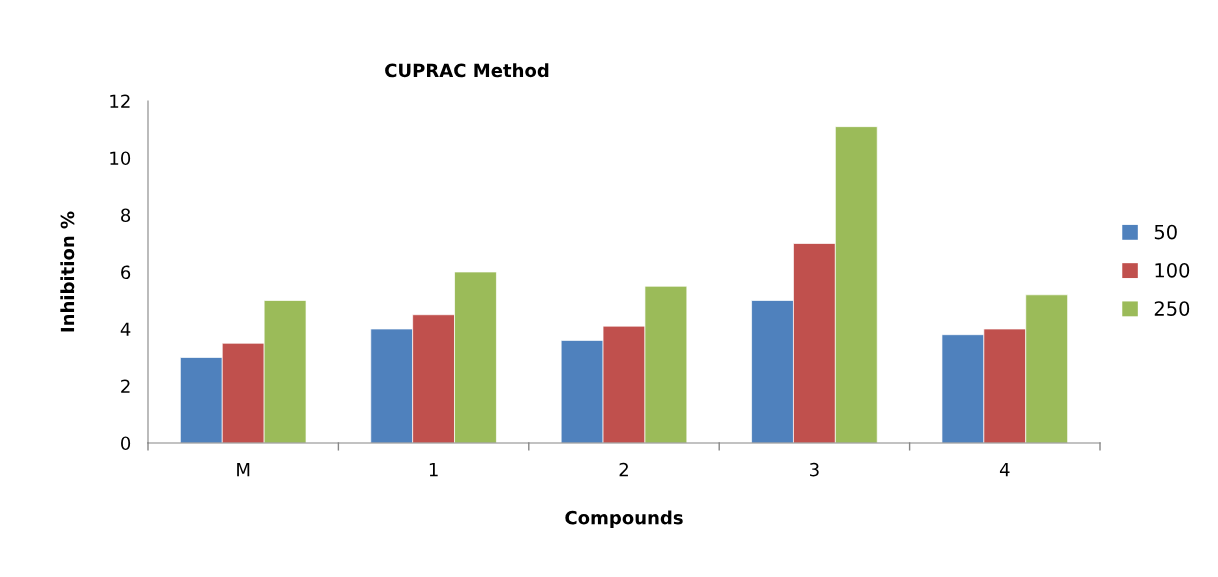 Image resolution: width=1218 pixels, height=577 pixels. What do you see at coordinates (126, 272) in the screenshot?
I see `y-tick-label: 6` at bounding box center [126, 272].